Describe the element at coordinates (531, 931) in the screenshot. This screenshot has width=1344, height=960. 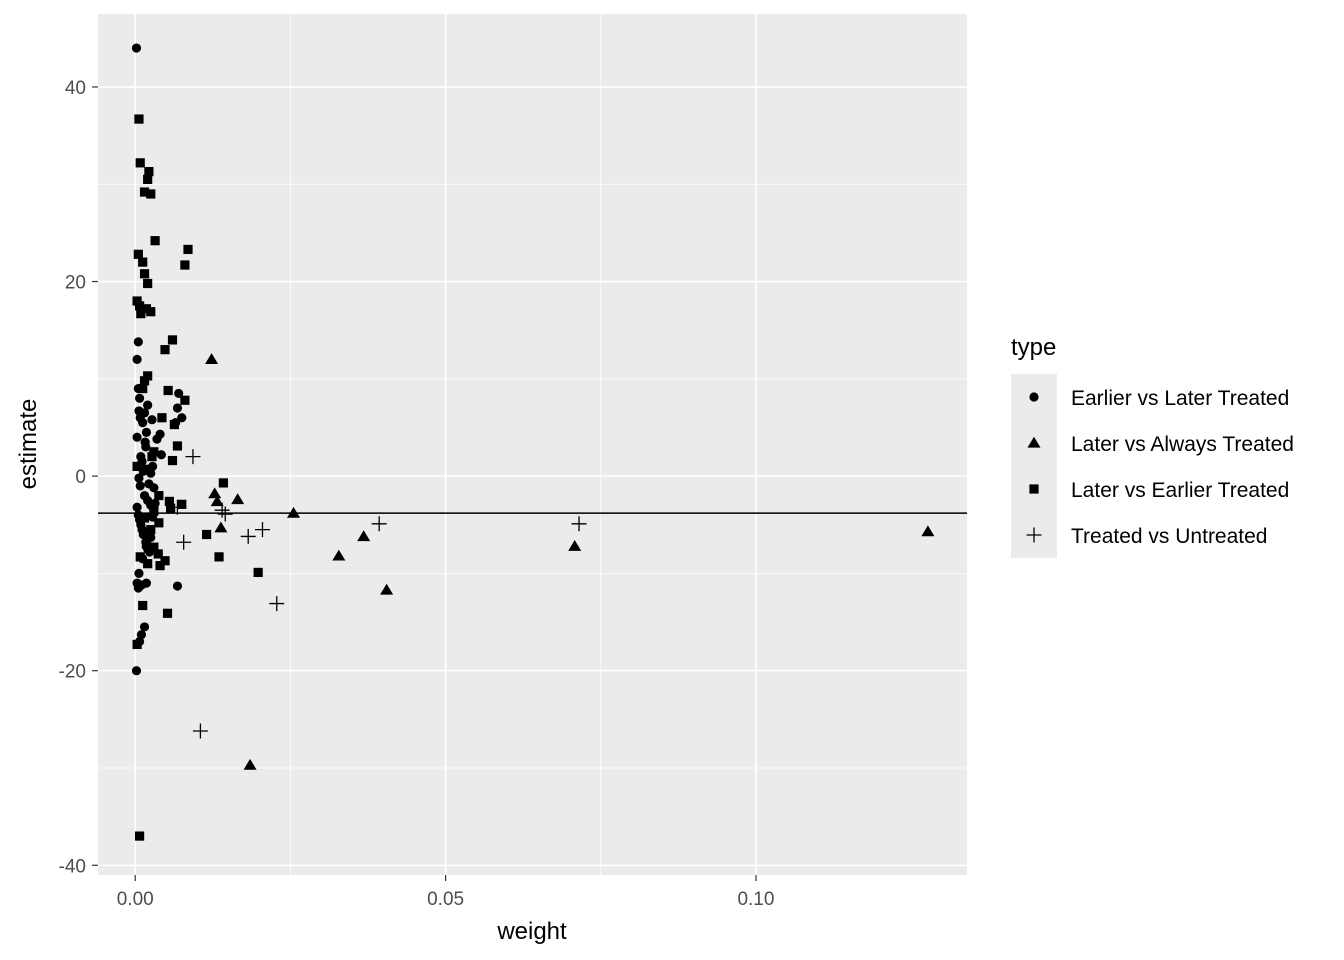
I see `x-axis-title: weight` at that location.